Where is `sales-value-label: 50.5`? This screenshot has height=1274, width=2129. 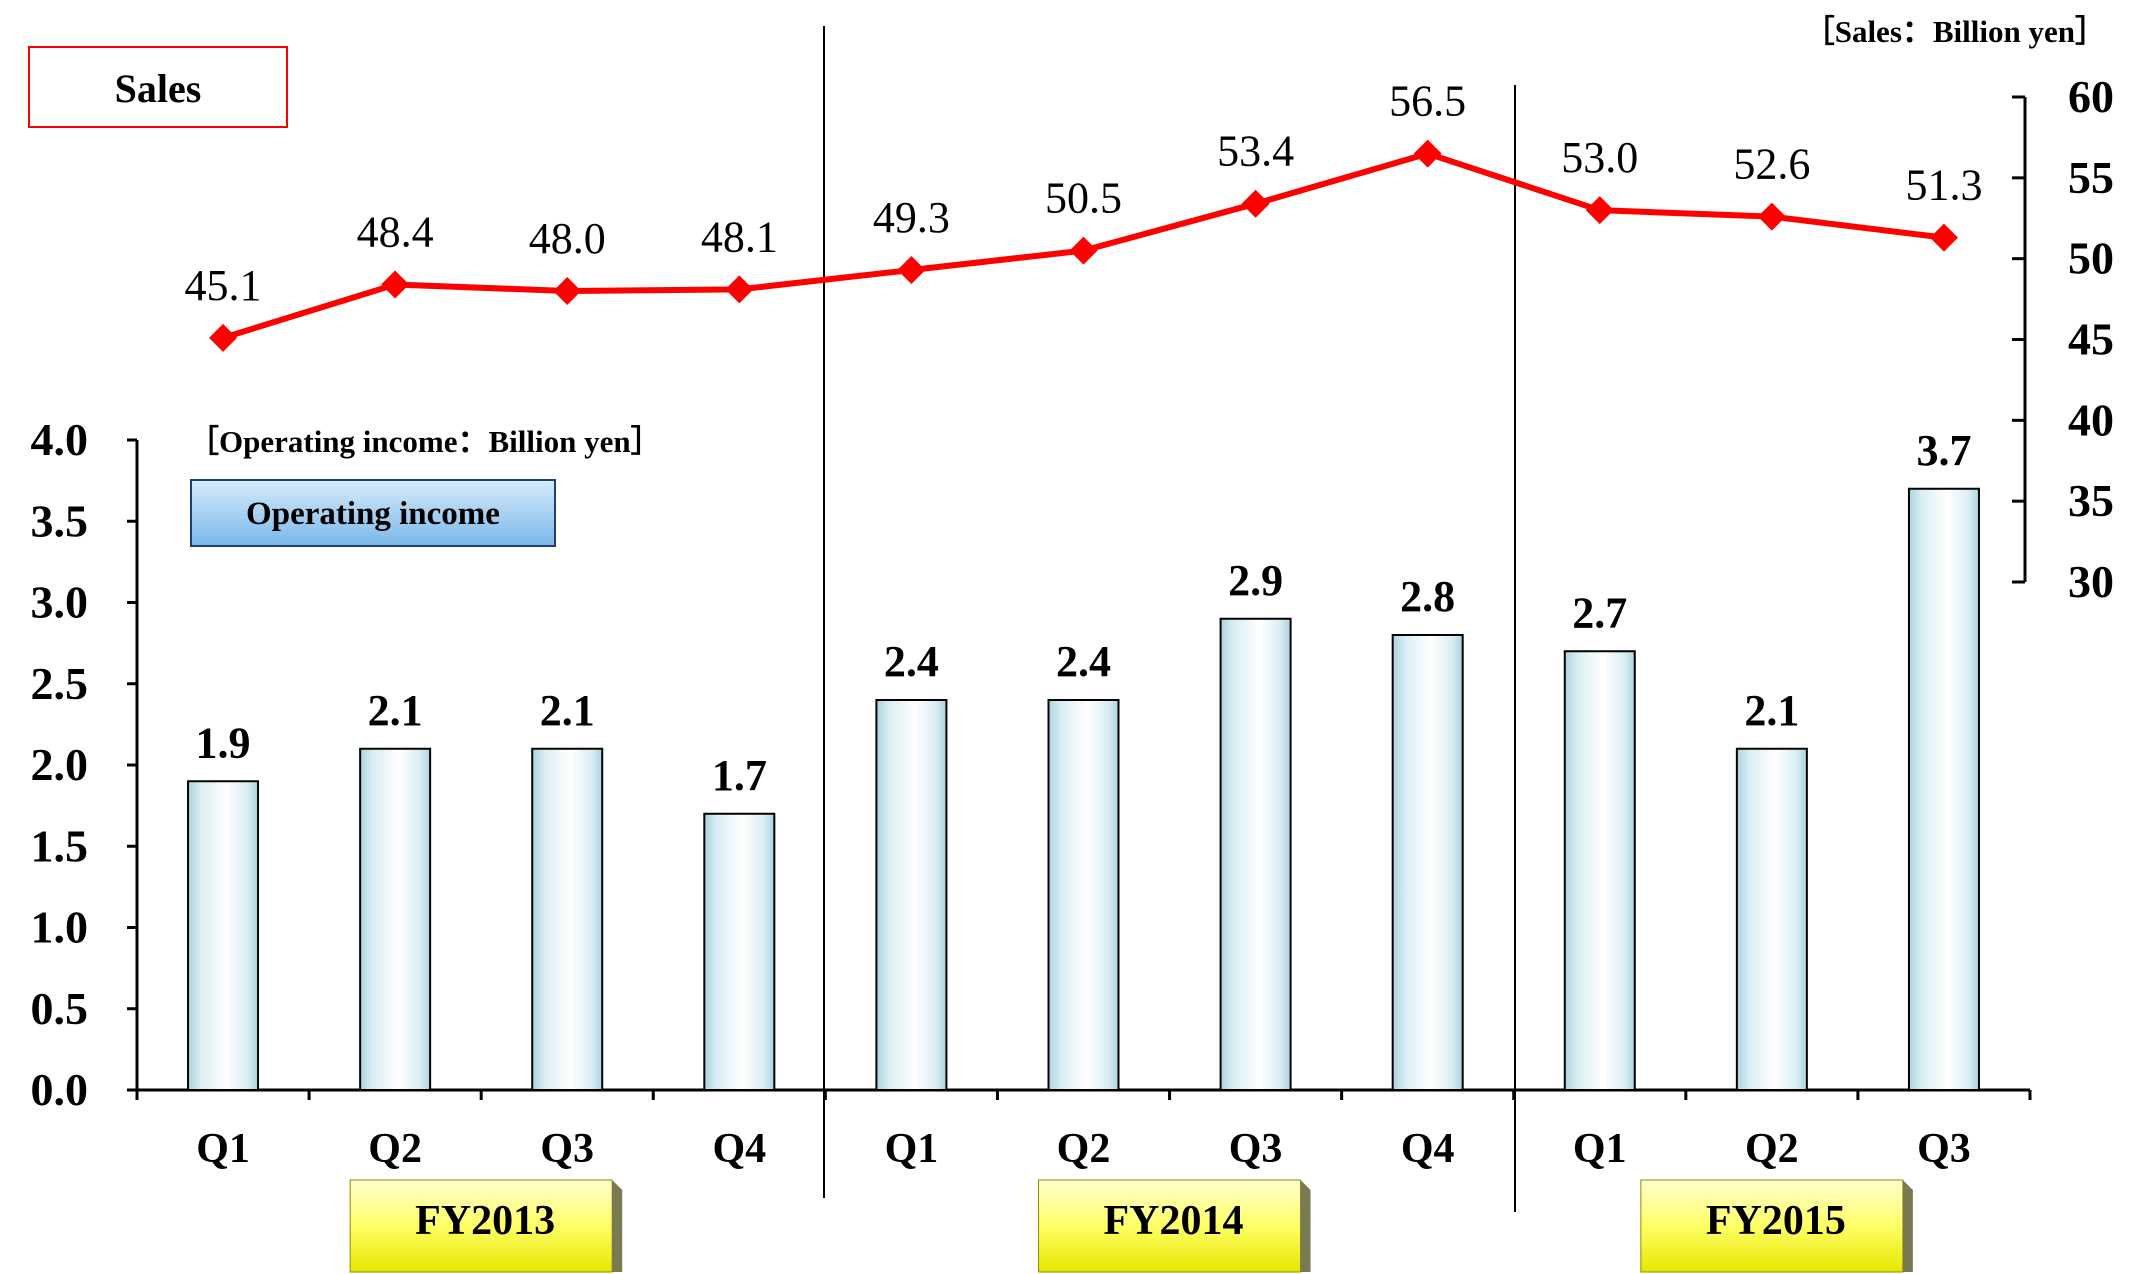 sales-value-label: 50.5 is located at coordinates (1083, 198).